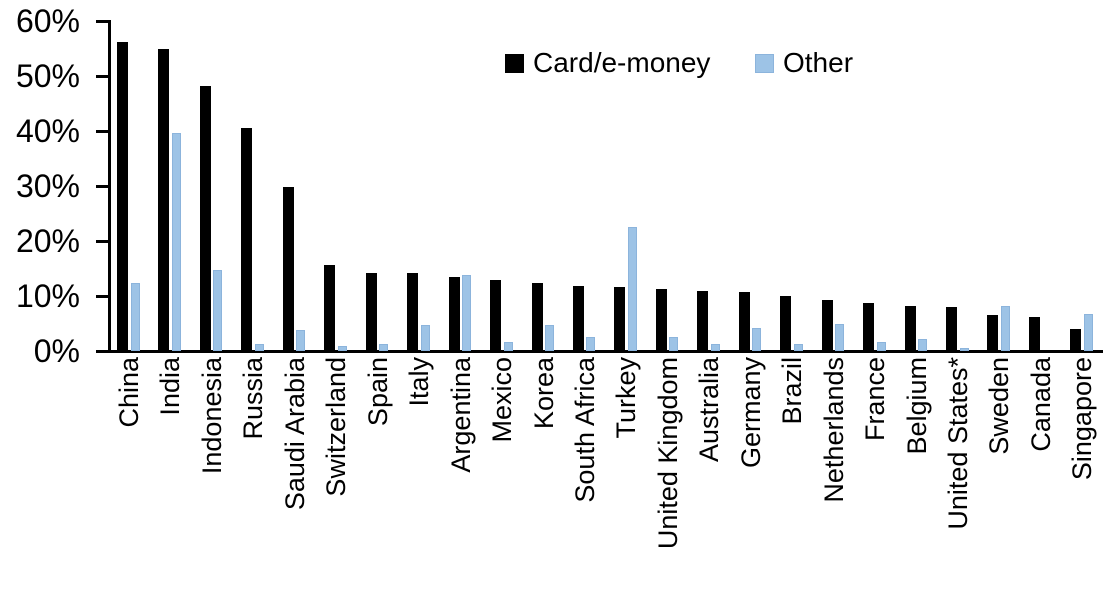  What do you see at coordinates (1082, 419) in the screenshot?
I see `x-axis-category-label: Singapore` at bounding box center [1082, 419].